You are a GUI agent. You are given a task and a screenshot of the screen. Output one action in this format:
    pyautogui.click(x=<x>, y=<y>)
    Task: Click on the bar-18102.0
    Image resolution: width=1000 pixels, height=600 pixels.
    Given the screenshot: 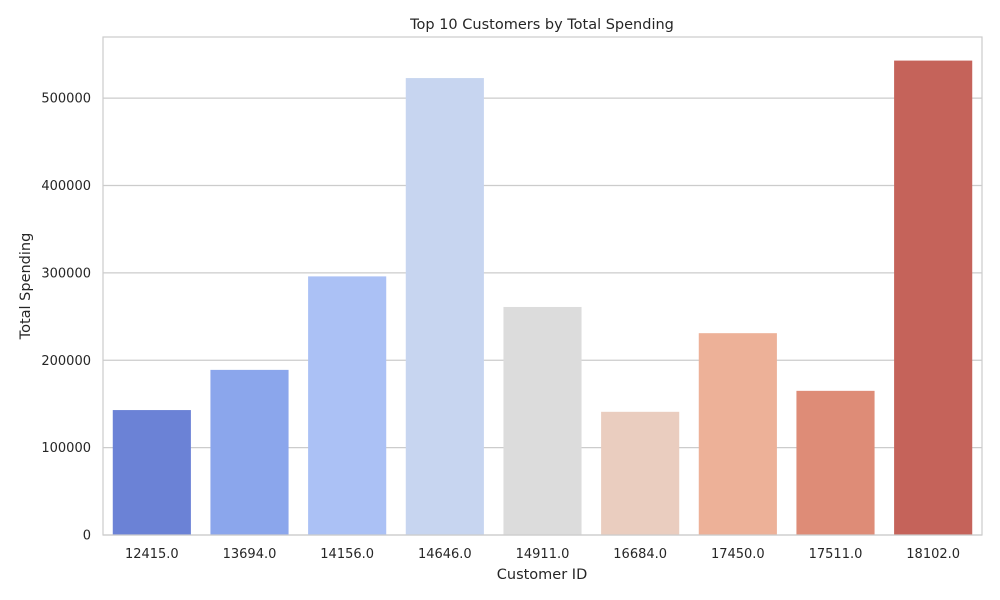 What is the action you would take?
    pyautogui.click(x=933, y=297)
    